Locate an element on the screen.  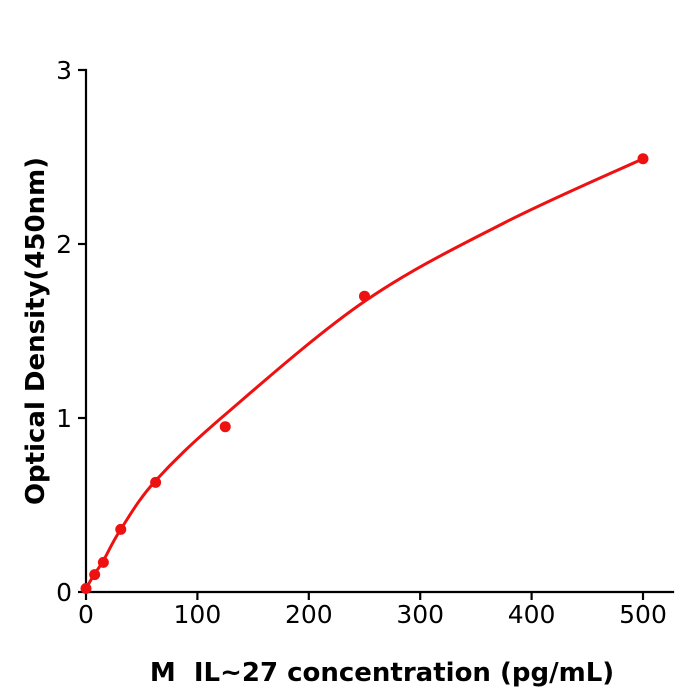
x-tick-label: 300 is located at coordinates (420, 614).